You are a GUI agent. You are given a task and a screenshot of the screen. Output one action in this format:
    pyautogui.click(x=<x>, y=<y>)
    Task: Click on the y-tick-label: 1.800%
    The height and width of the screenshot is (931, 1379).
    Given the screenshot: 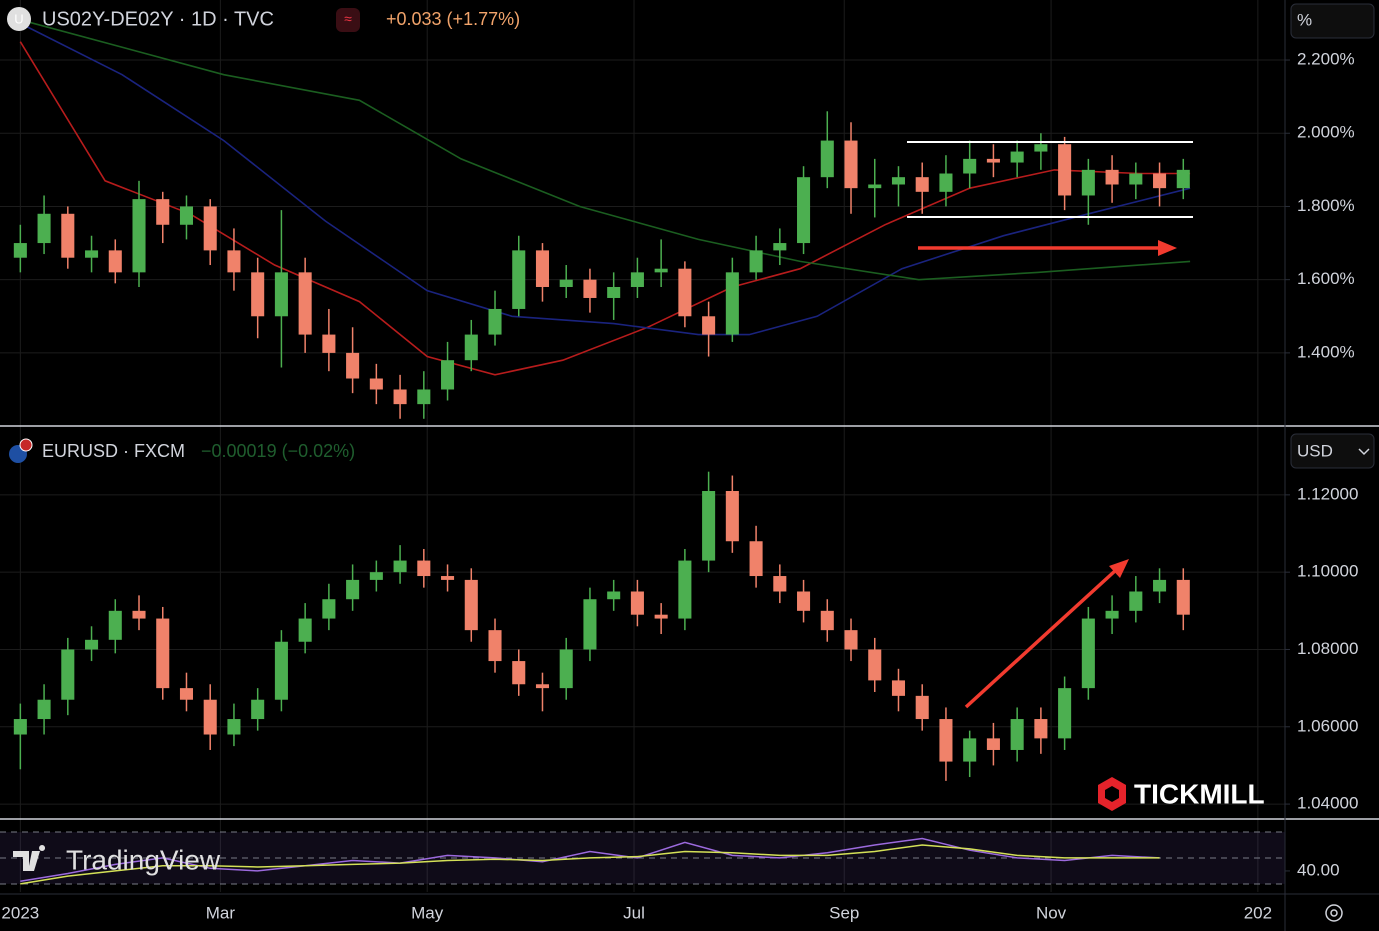 What is the action you would take?
    pyautogui.click(x=1326, y=205)
    